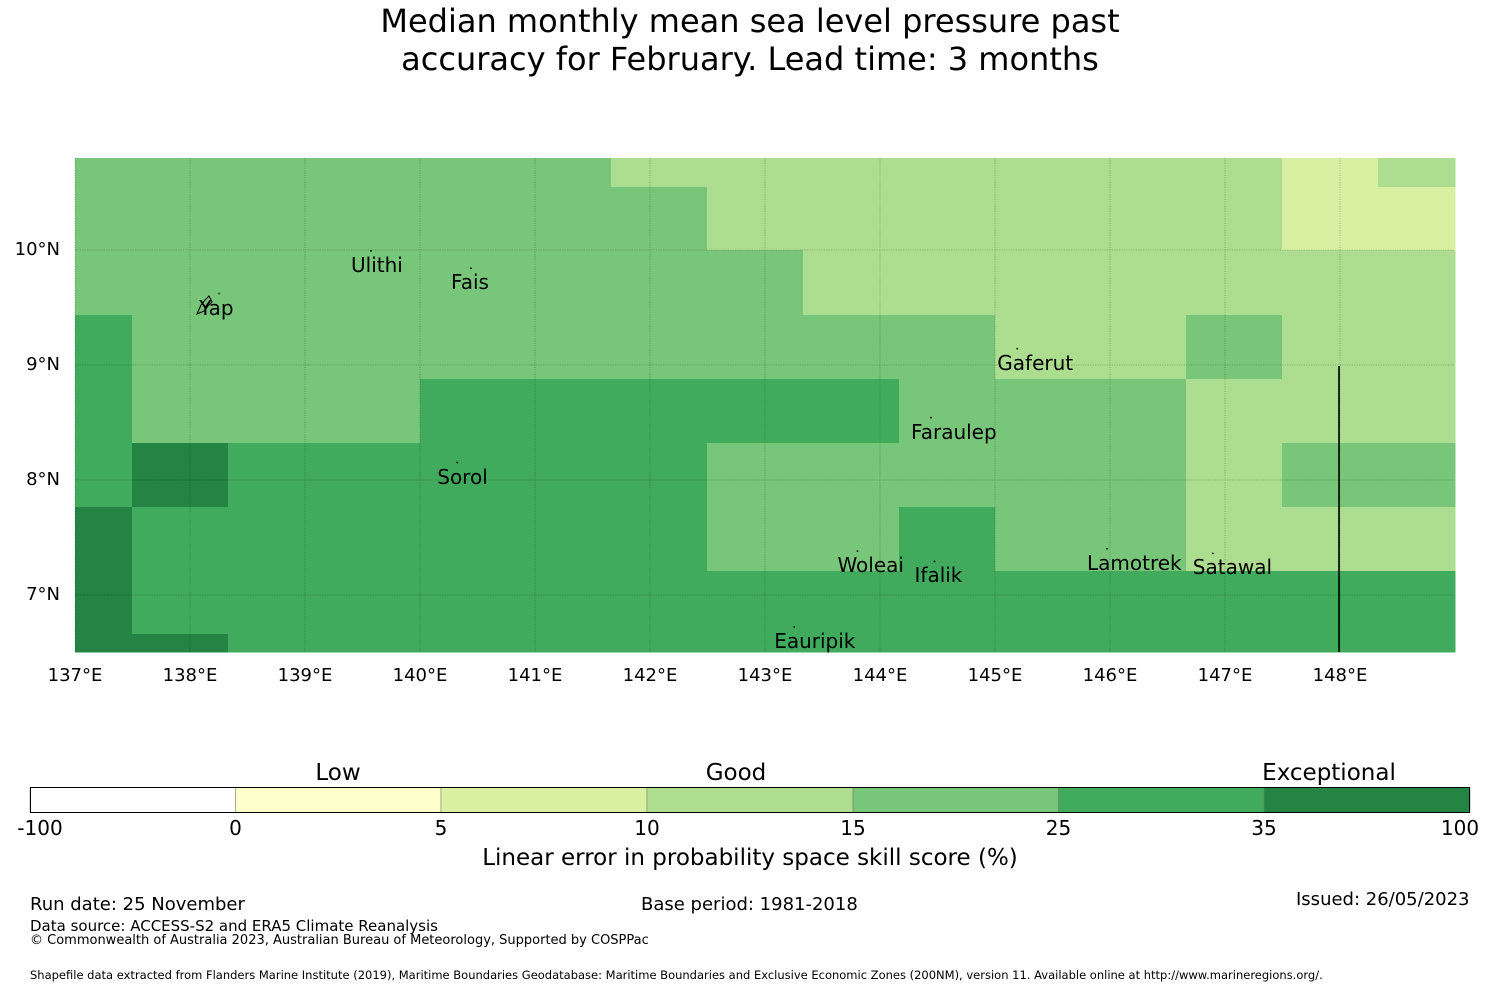 The image size is (1500, 990). Describe the element at coordinates (75, 675) in the screenshot. I see `longitude-tick-label: 137°E` at that location.